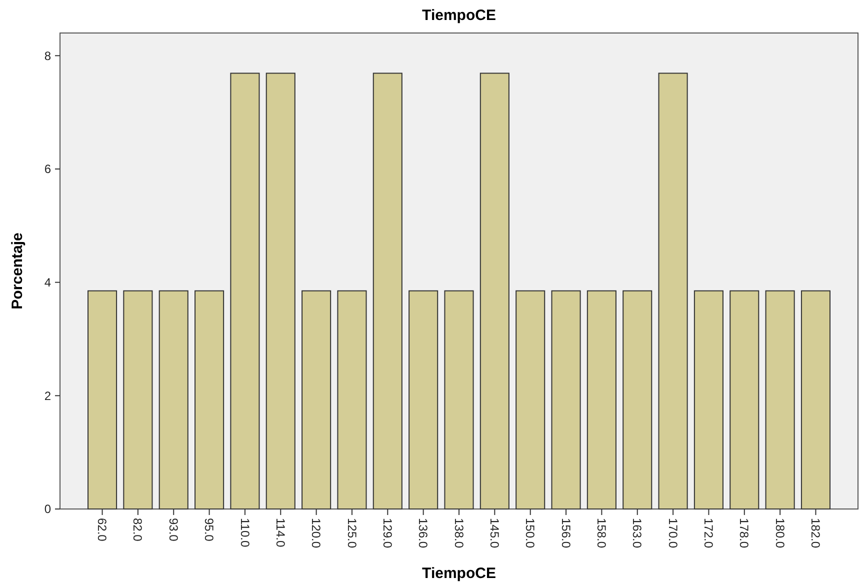 This screenshot has width=862, height=586. Describe the element at coordinates (494, 533) in the screenshot. I see `x-tick-label: 145.0` at that location.